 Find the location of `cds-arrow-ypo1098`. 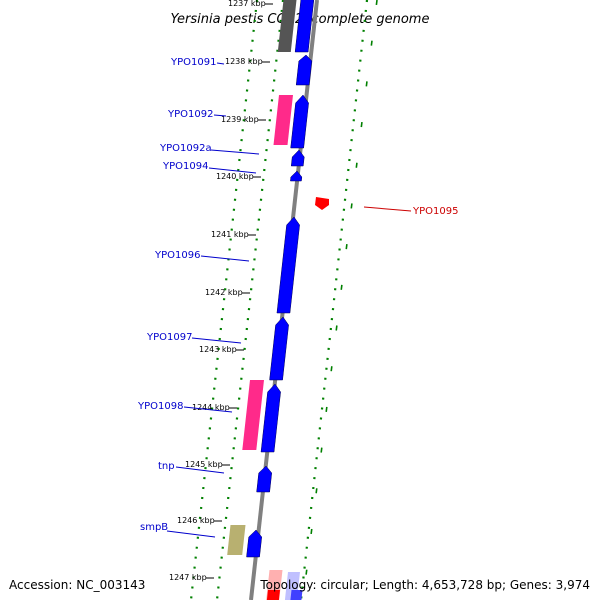

cds-arrow-ypo1098 is located at coordinates (270, 418).